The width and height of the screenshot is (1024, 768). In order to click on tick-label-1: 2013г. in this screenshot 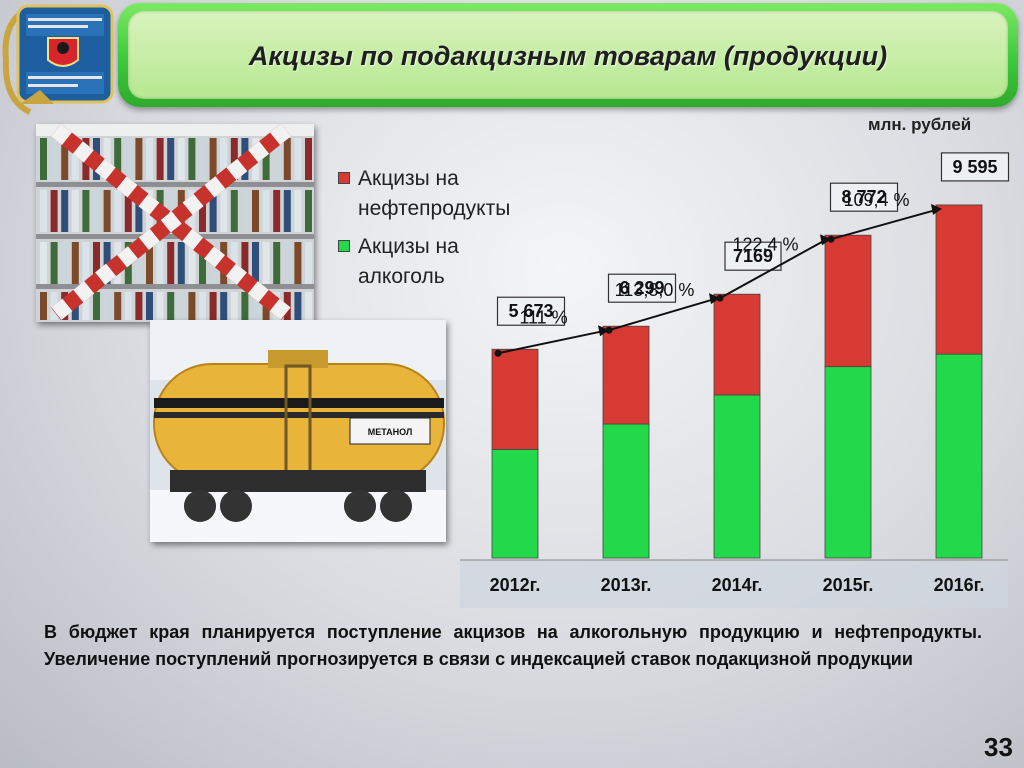, I will do `click(626, 585)`.